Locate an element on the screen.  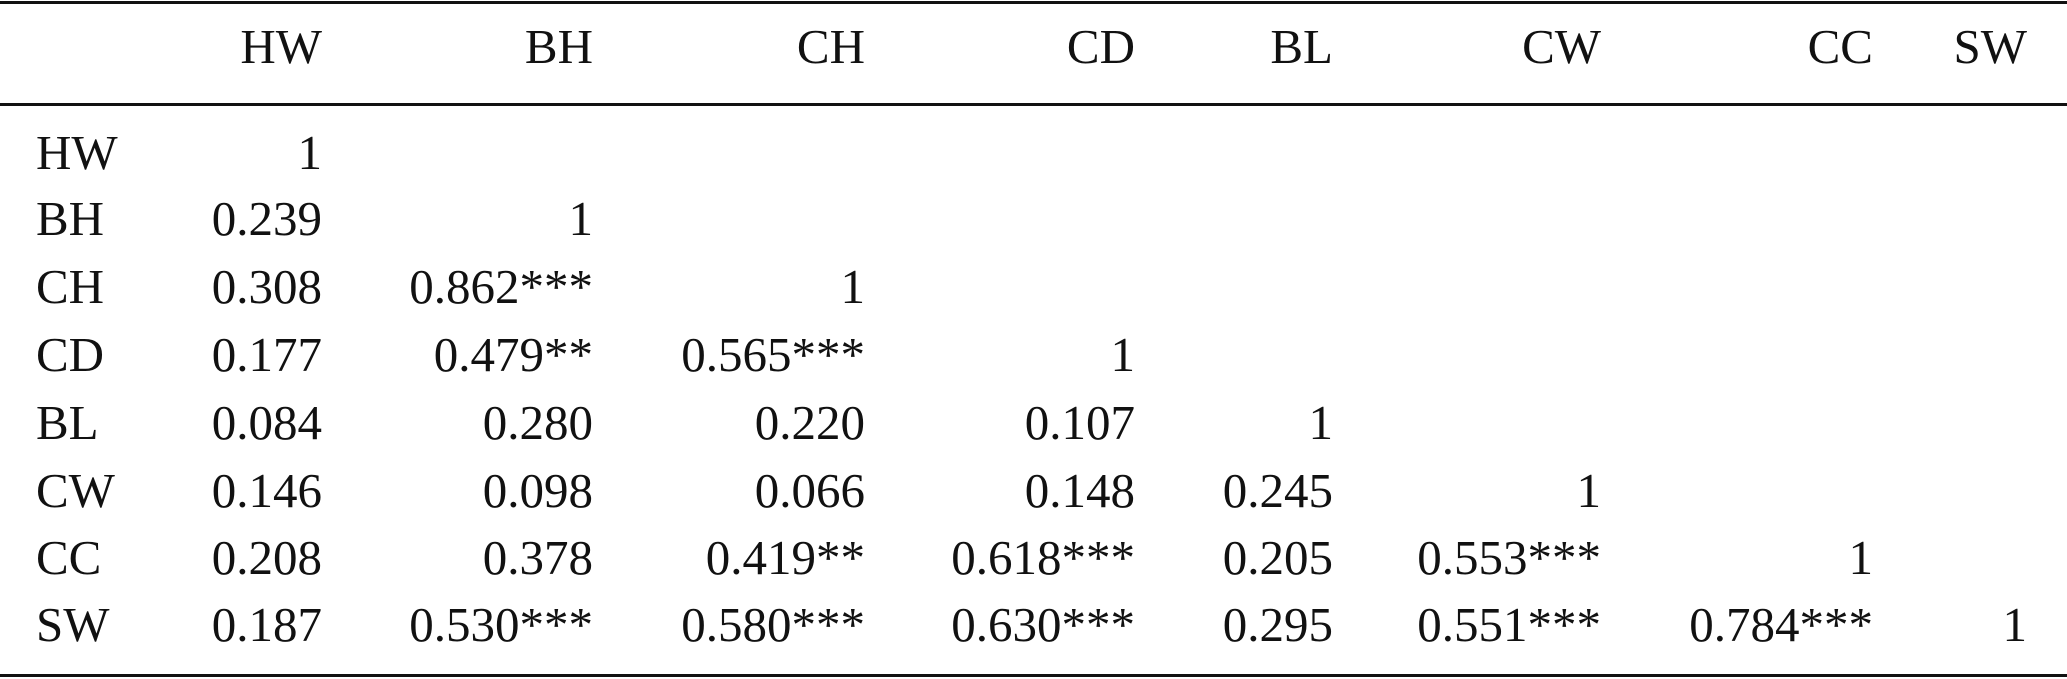
column-header: CH is located at coordinates (830, 46).